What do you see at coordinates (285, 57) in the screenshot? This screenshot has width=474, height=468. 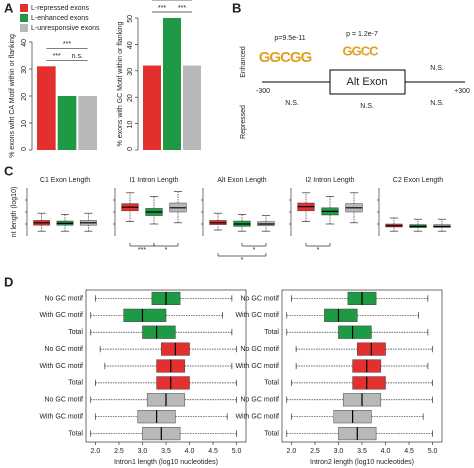 I see `motif-logo: GGCGG` at bounding box center [285, 57].